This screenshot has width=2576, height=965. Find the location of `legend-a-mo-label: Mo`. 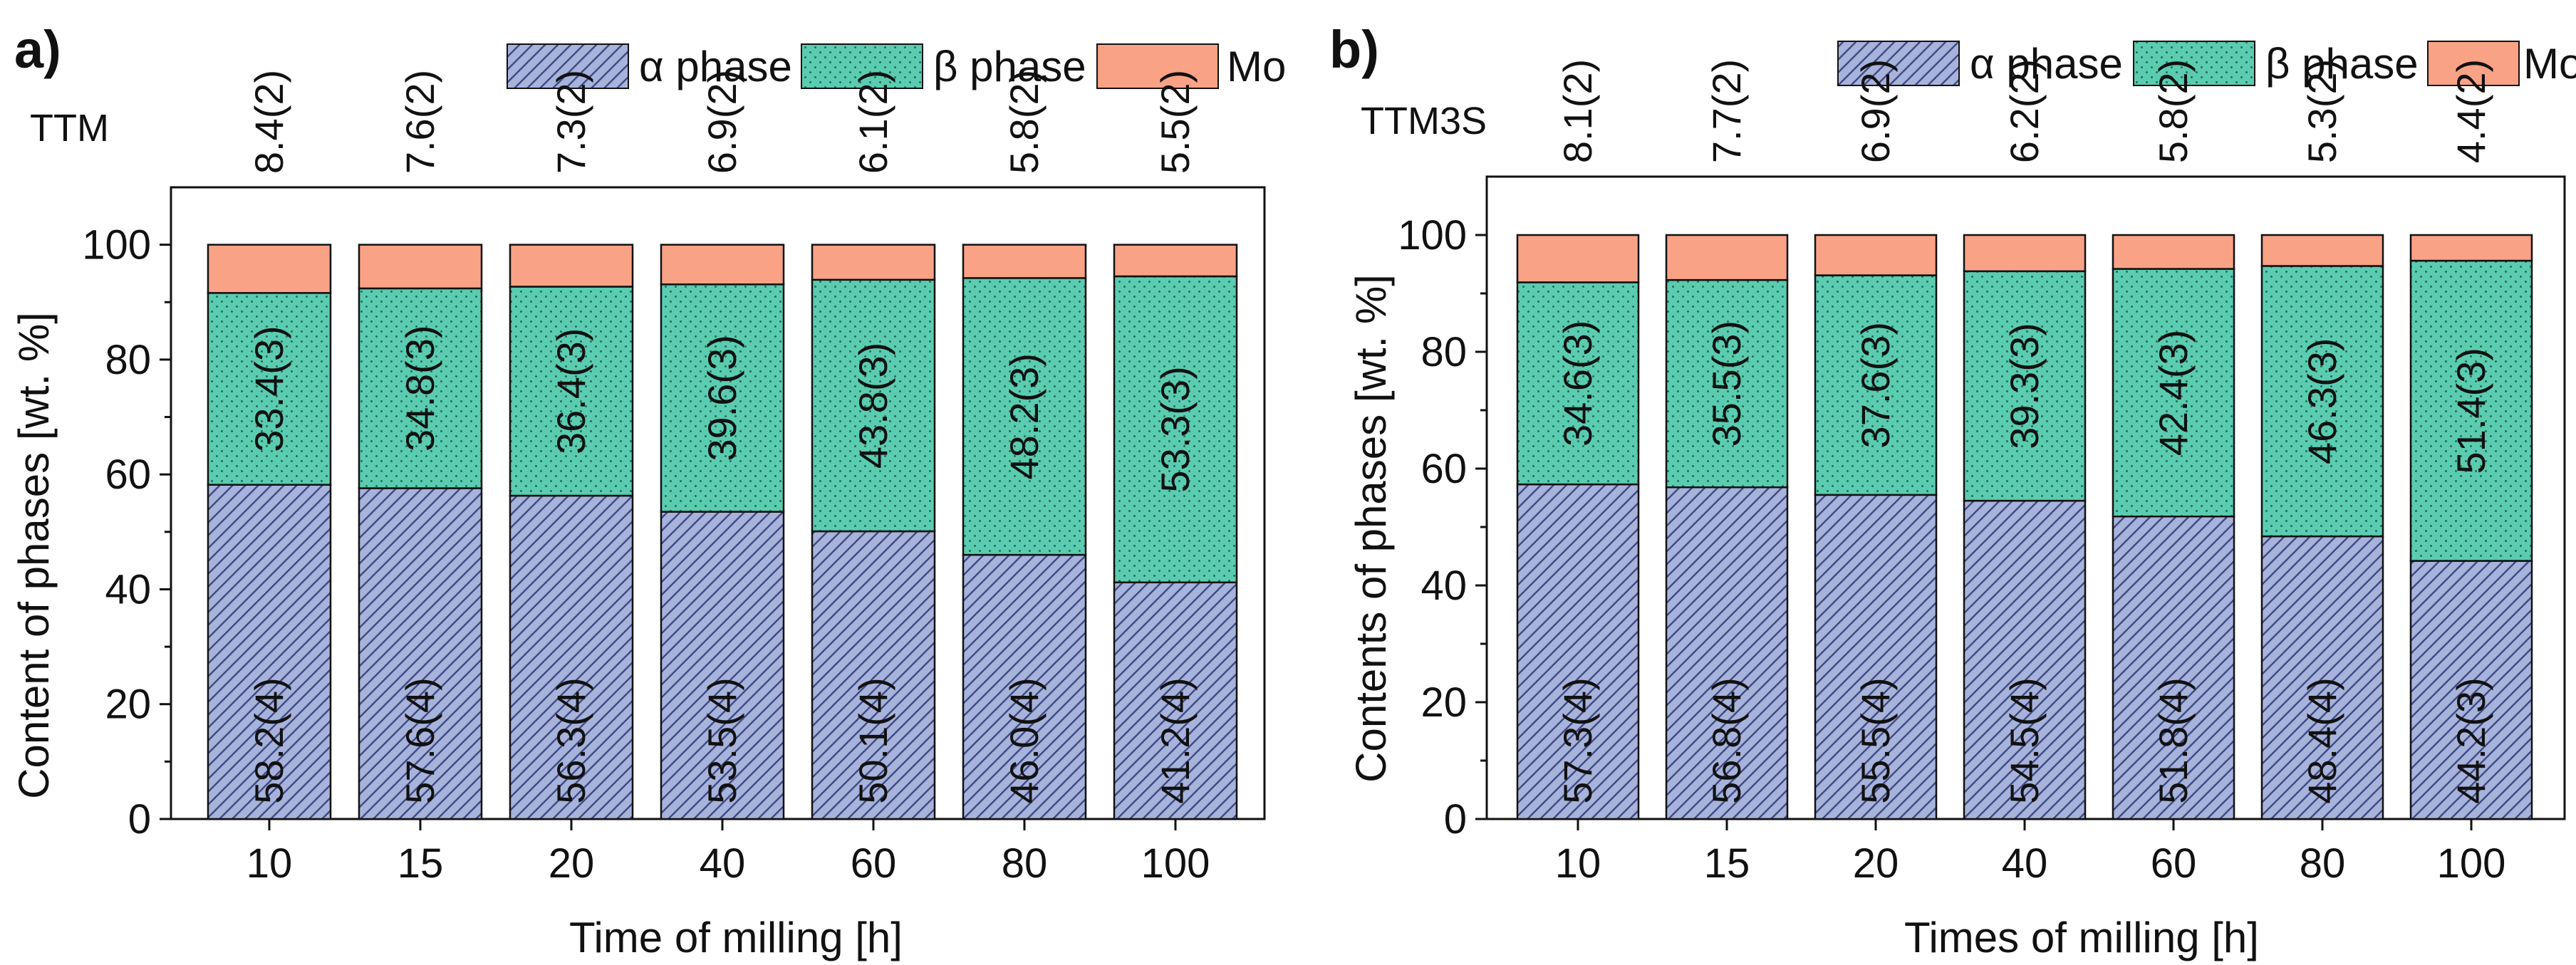

legend-a-mo-label: Mo is located at coordinates (1256, 67).